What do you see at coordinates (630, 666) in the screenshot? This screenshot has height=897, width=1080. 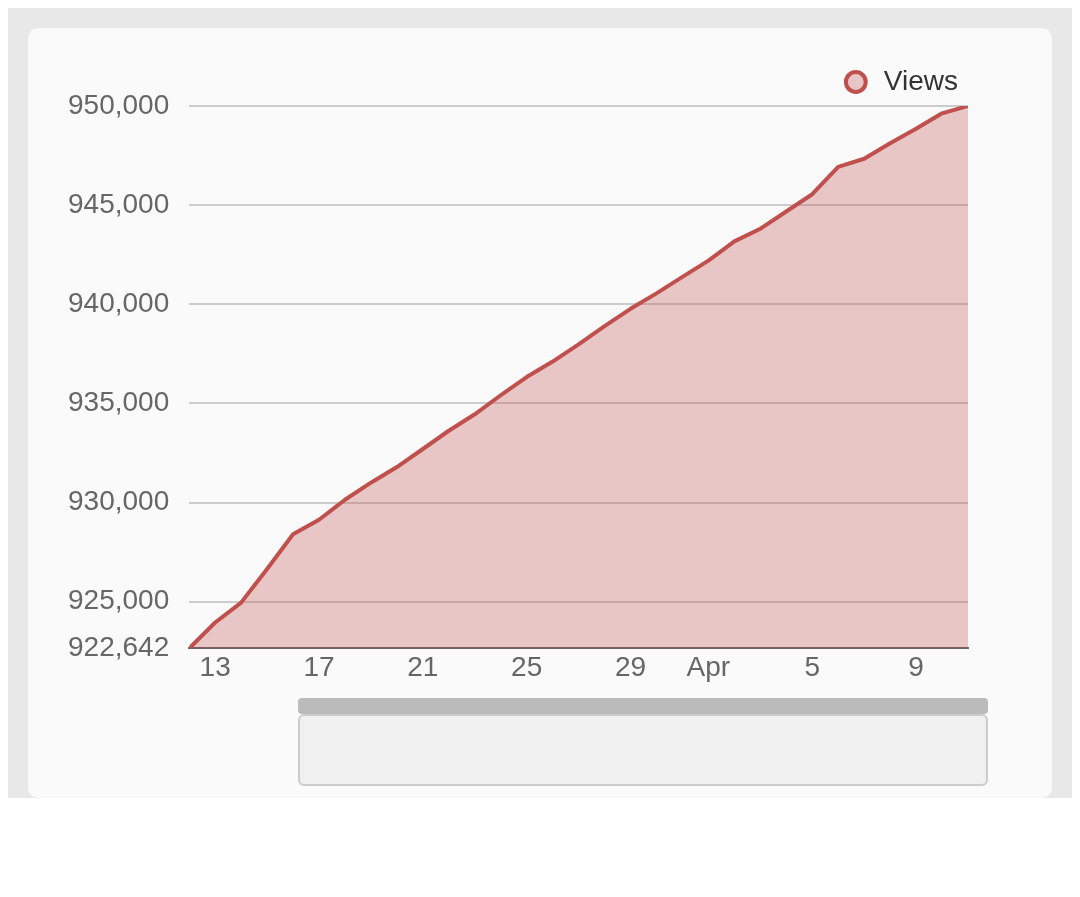 I see `x-tick-label: 29` at bounding box center [630, 666].